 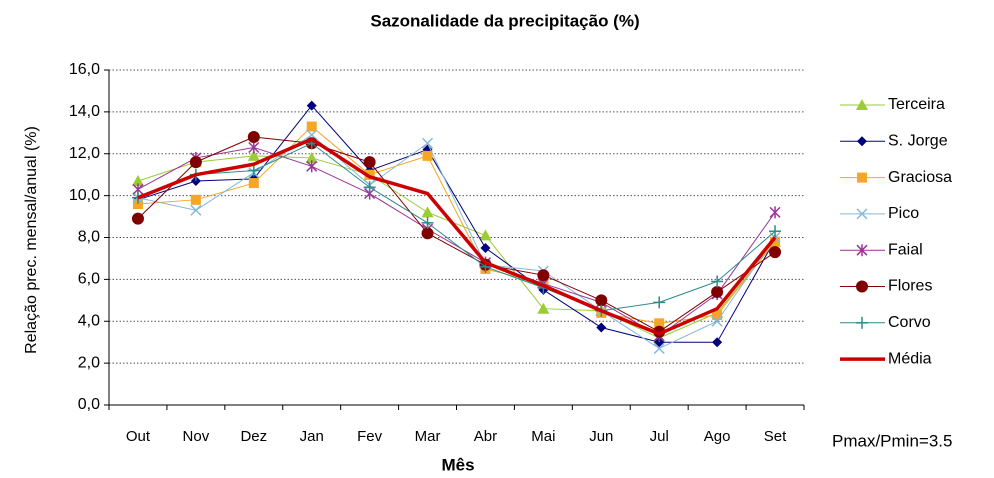 I want to click on y-tick-label: 14,0, so click(x=84, y=111).